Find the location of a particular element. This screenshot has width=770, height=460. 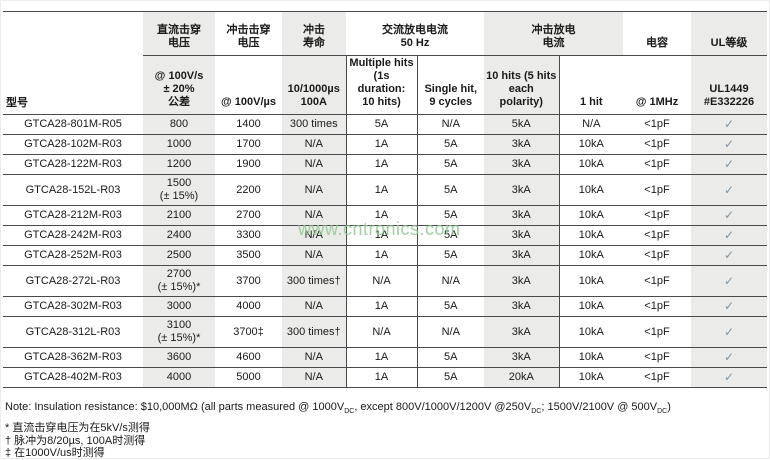

value-cell: 2400 is located at coordinates (179, 235).